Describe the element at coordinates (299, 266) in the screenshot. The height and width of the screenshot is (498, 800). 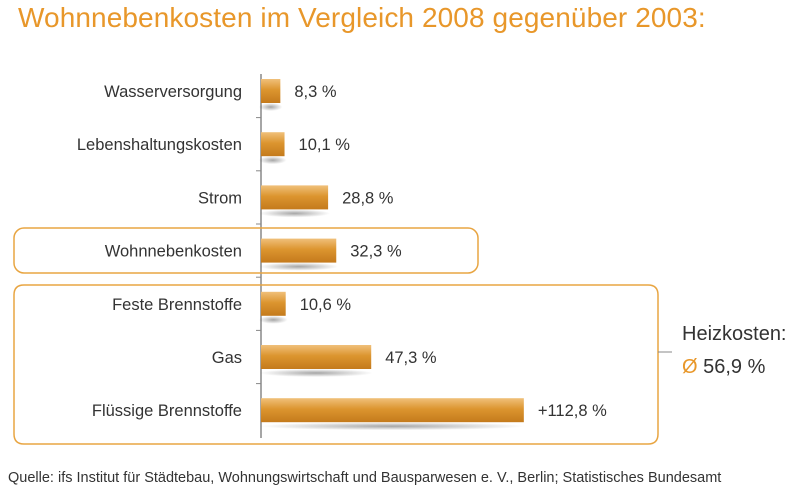
I see `bar-shadow-wohnnebenkosten` at that location.